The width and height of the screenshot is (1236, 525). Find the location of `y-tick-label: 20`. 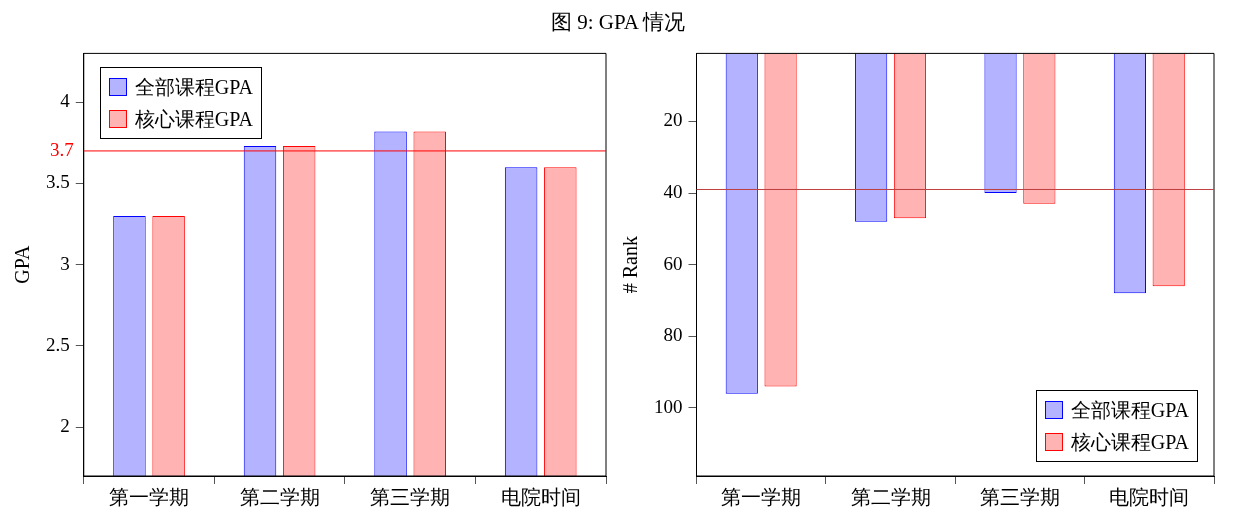

y-tick-label: 20 is located at coordinates (673, 120).